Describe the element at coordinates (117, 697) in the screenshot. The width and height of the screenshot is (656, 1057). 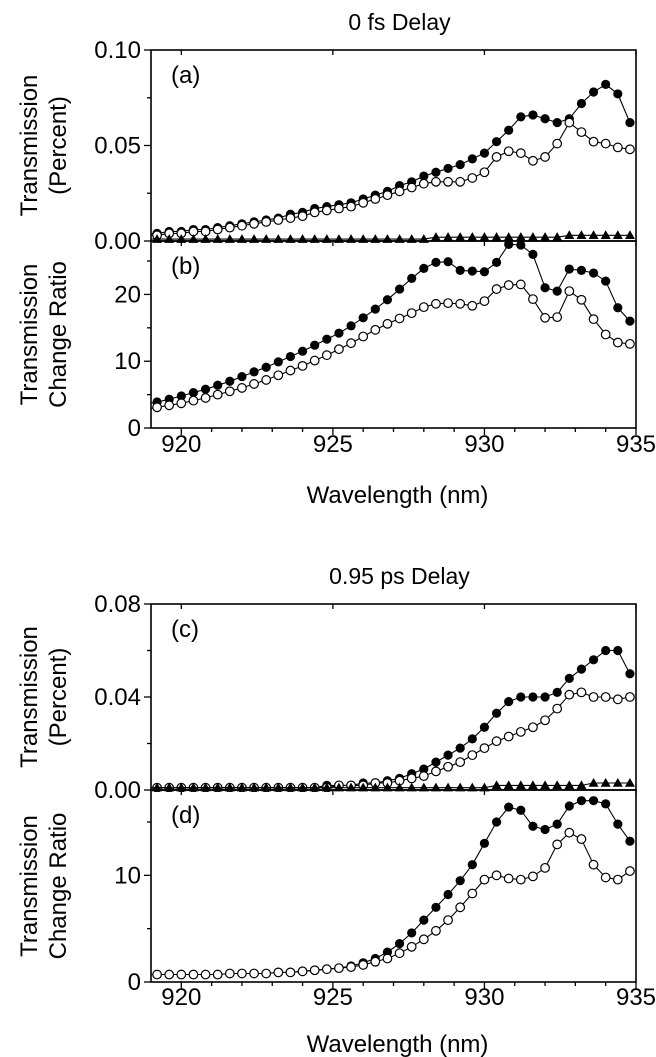
I see `y-tick-label: 0.04` at that location.